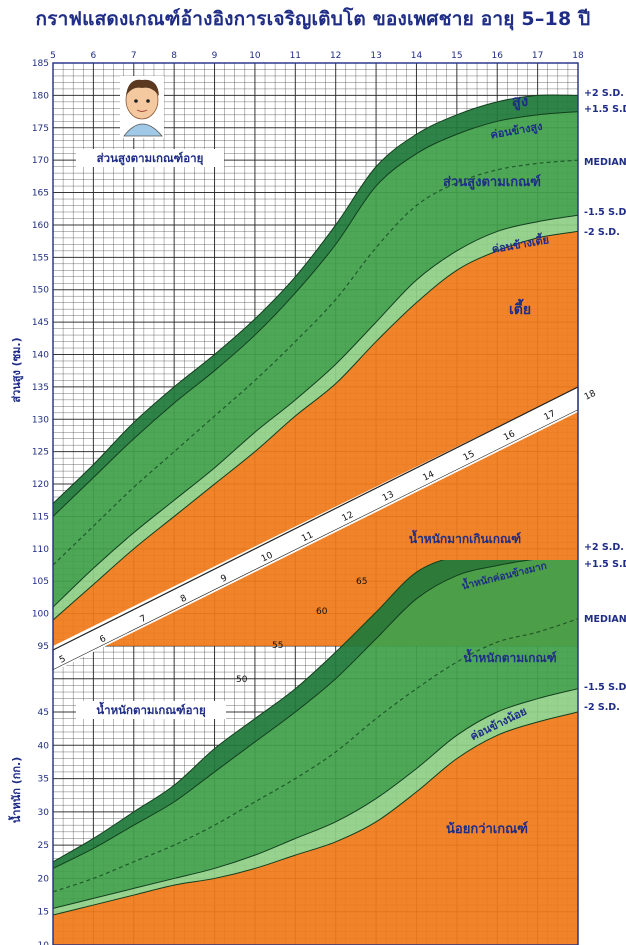 The height and width of the screenshot is (945, 626). What do you see at coordinates (492, 182) in the screenshot?
I see `height-zone-label: ส่วนสูงตามเกณฑ์` at bounding box center [492, 182].